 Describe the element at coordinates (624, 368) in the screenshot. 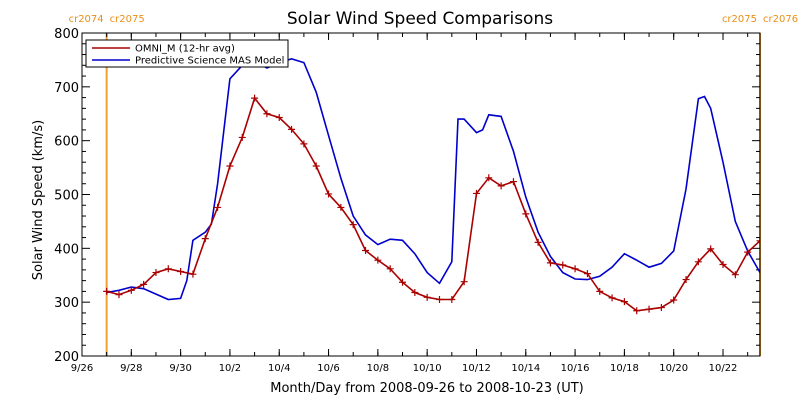

I see `x-tick-label: 10/18` at that location.